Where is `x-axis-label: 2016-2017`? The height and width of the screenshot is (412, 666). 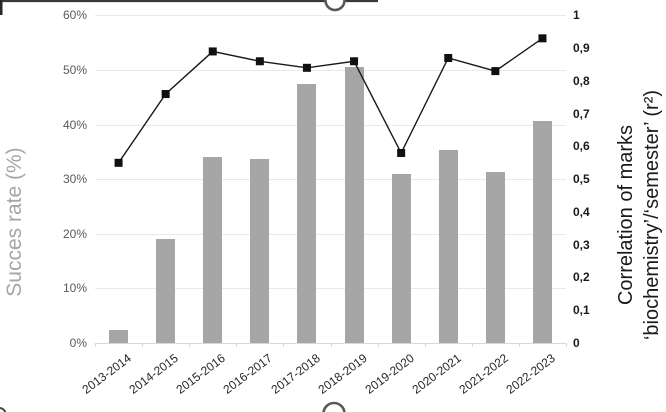
x-axis-label: 2016-2017 is located at coordinates (248, 374).